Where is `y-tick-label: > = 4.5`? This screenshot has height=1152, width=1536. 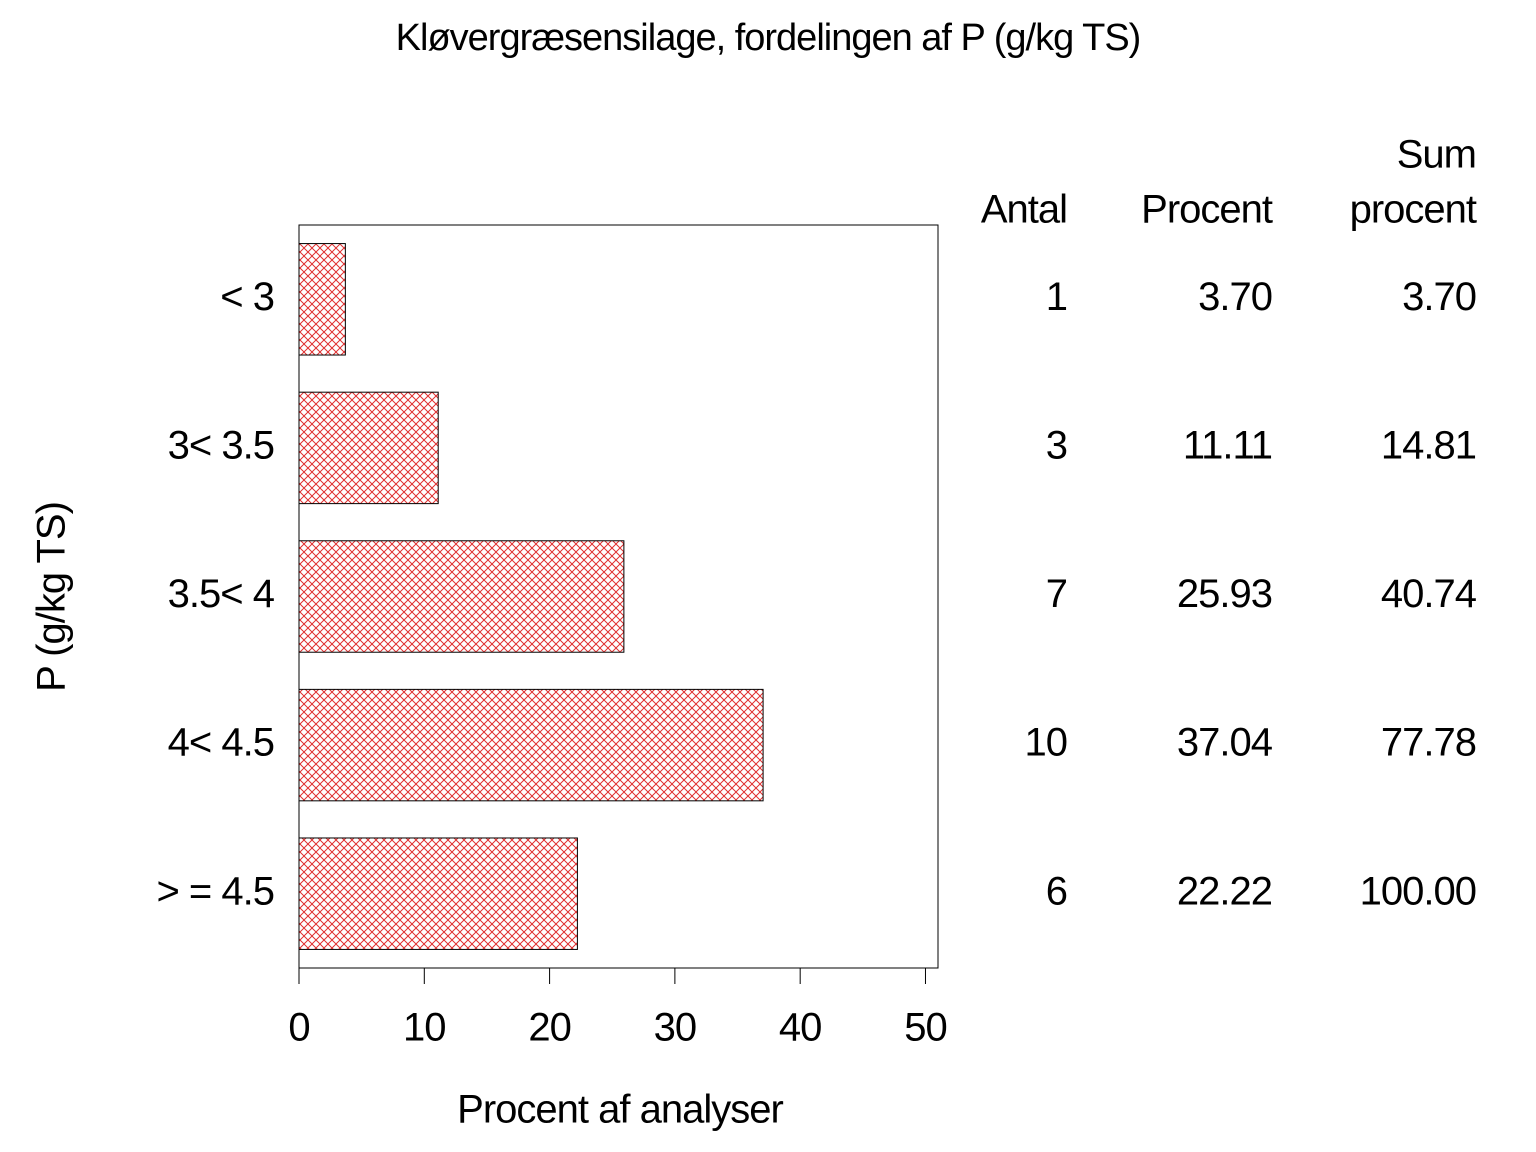
y-tick-label: > = 4.5 is located at coordinates (215, 891).